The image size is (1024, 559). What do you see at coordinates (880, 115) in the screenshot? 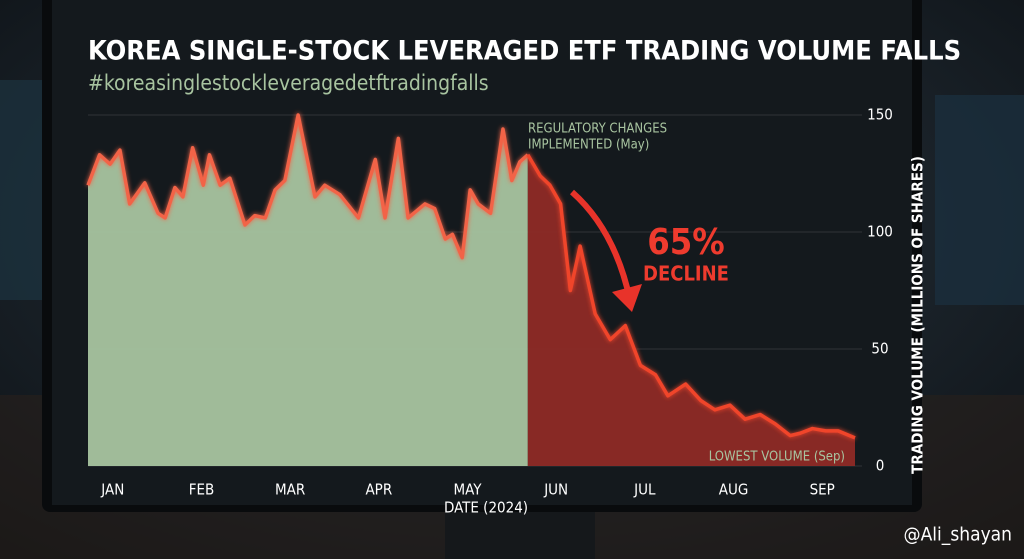
I see `y-tick-label: 150` at bounding box center [880, 115].